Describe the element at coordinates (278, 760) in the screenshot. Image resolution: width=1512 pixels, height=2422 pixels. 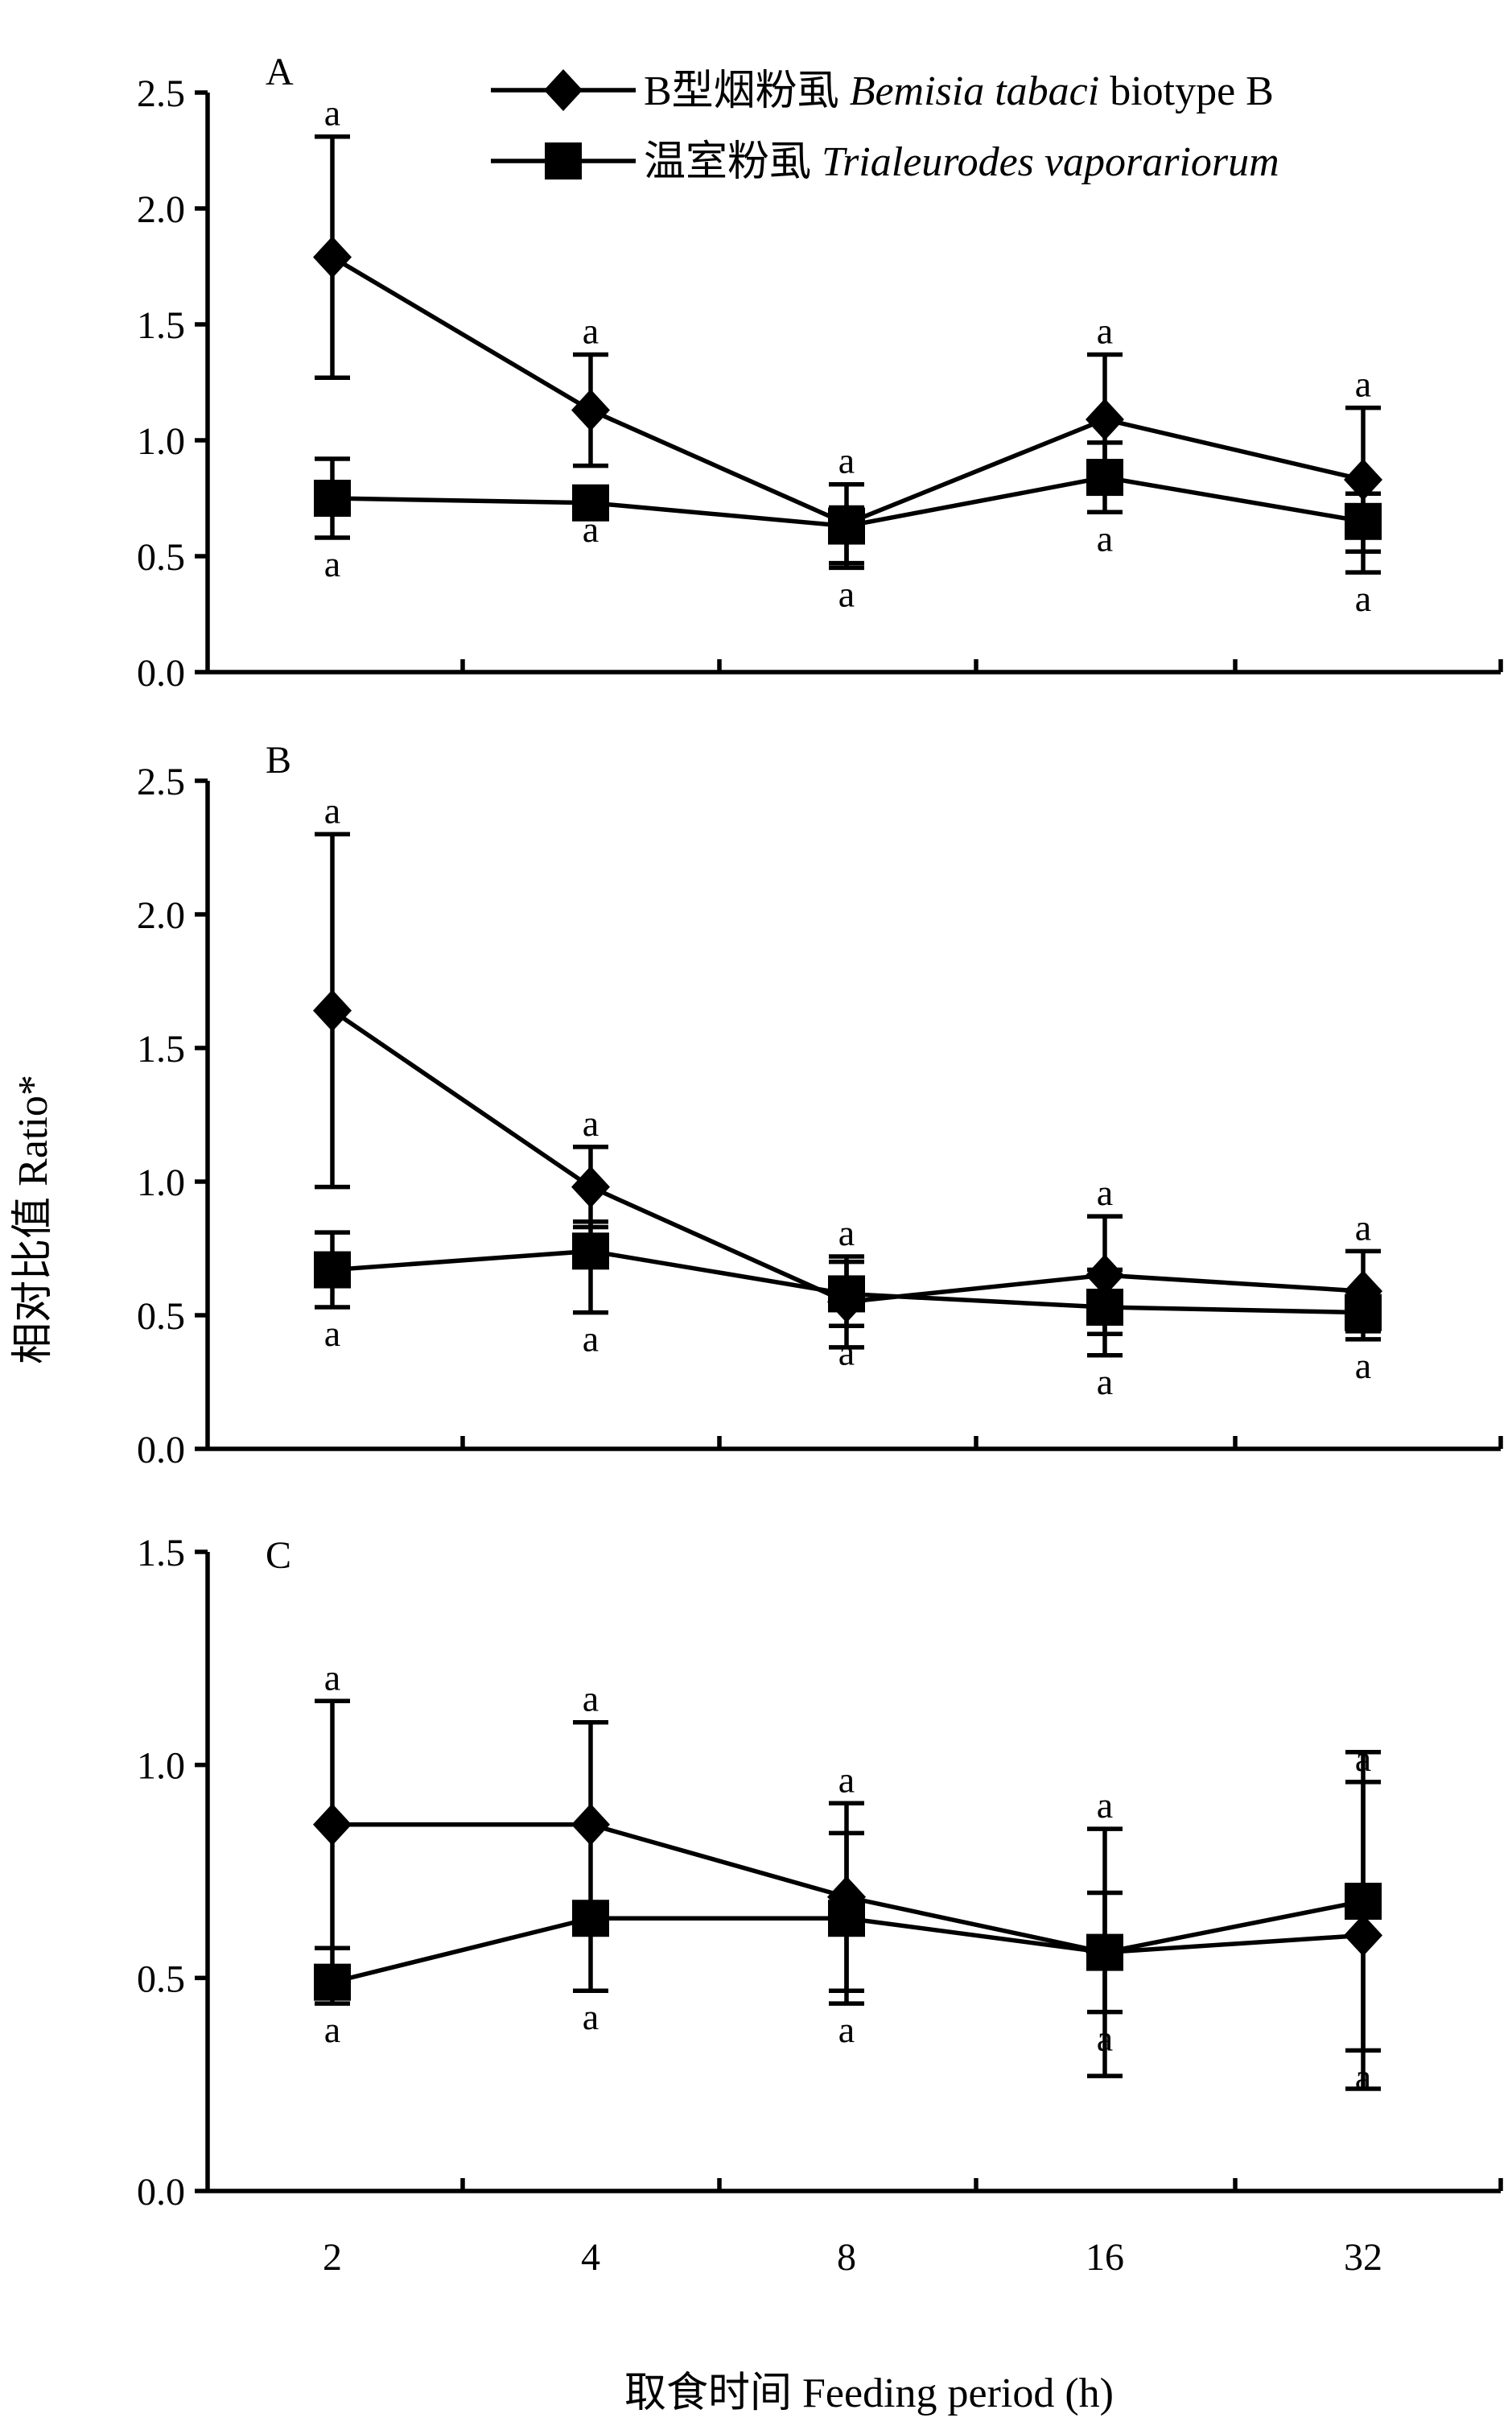
I see `panel-letter: B` at that location.